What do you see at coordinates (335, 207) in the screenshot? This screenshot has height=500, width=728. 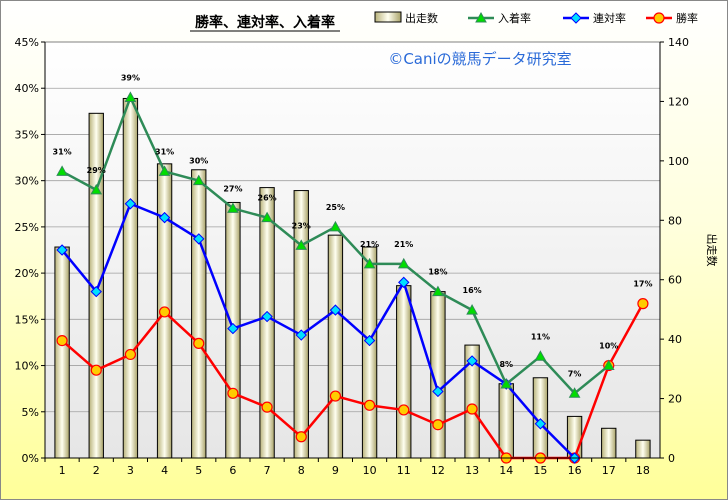 I see `data-label: 25%` at bounding box center [335, 207].